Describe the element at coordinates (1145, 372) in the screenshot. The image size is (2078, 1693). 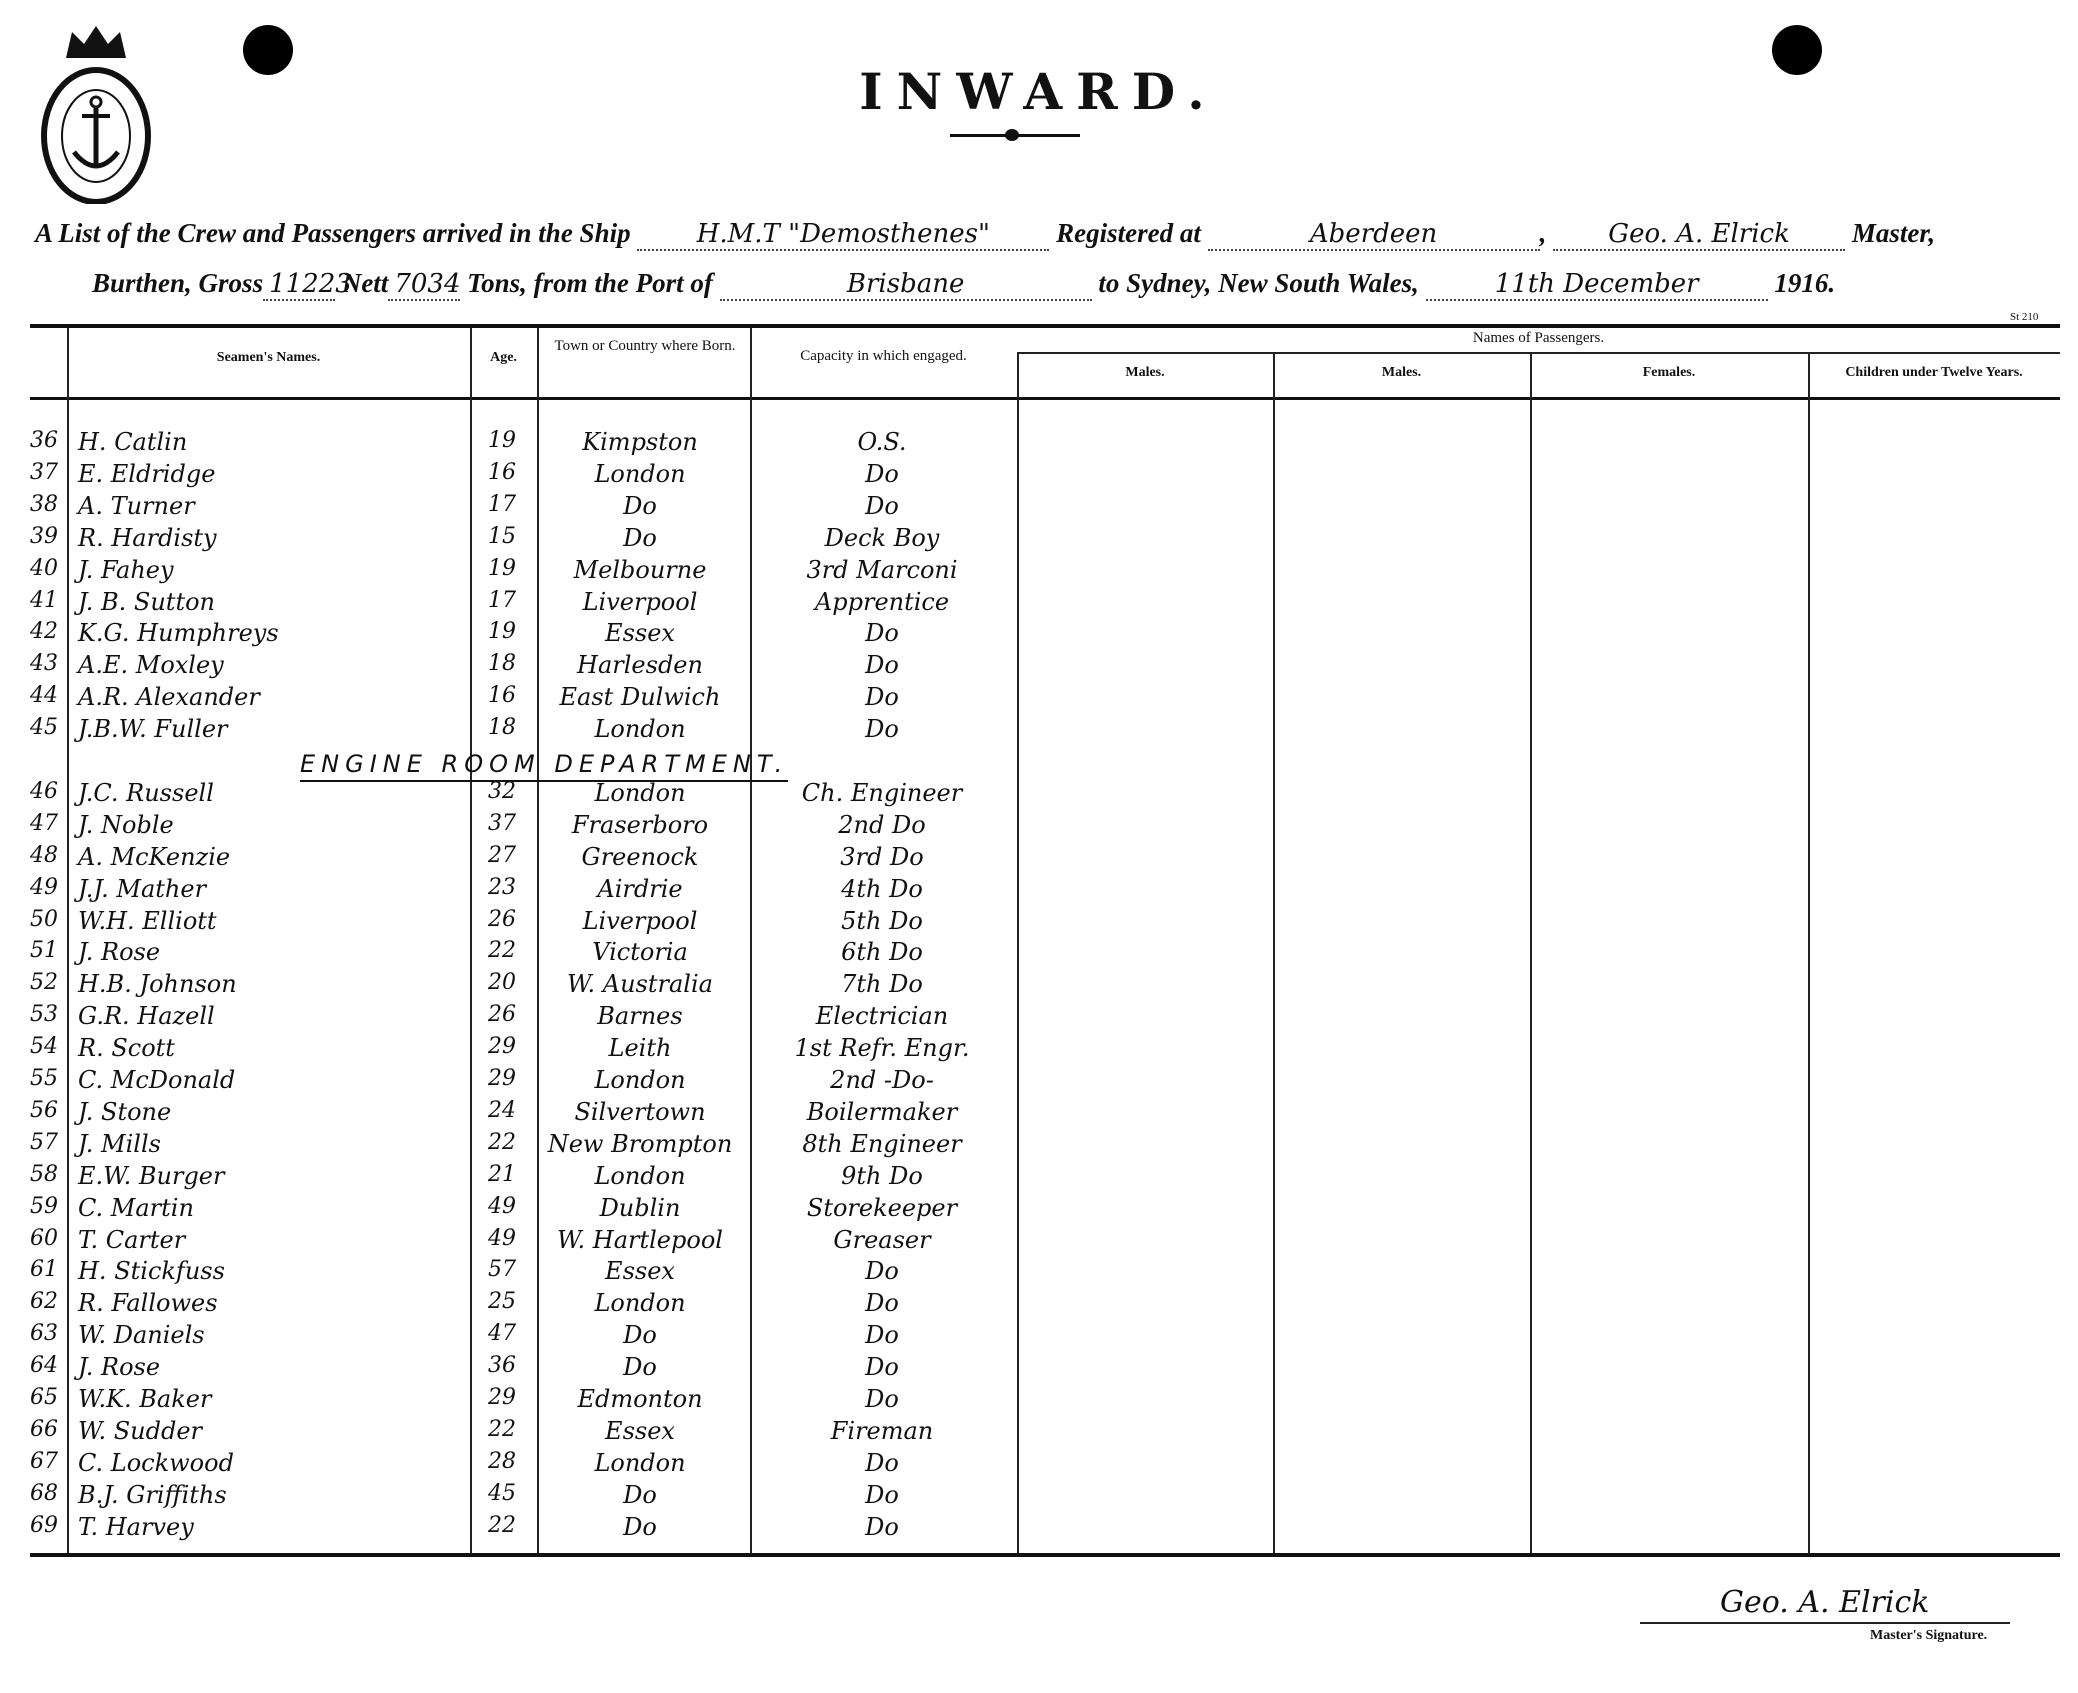
I see `col-males-1: Males.` at that location.